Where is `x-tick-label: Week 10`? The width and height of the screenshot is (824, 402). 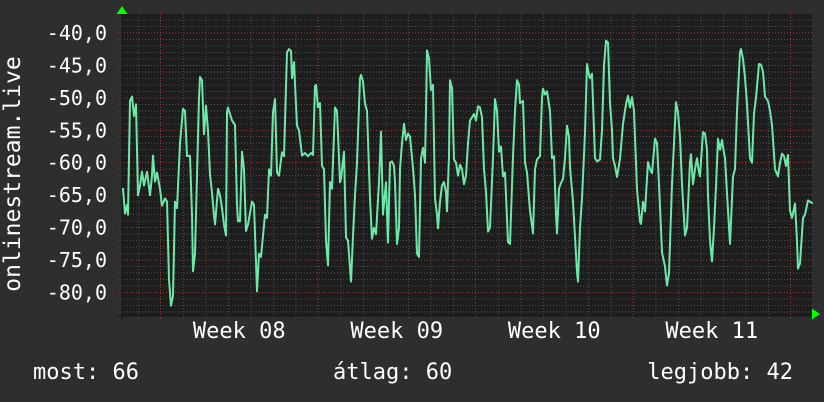
x-tick-label: Week 10 is located at coordinates (554, 331).